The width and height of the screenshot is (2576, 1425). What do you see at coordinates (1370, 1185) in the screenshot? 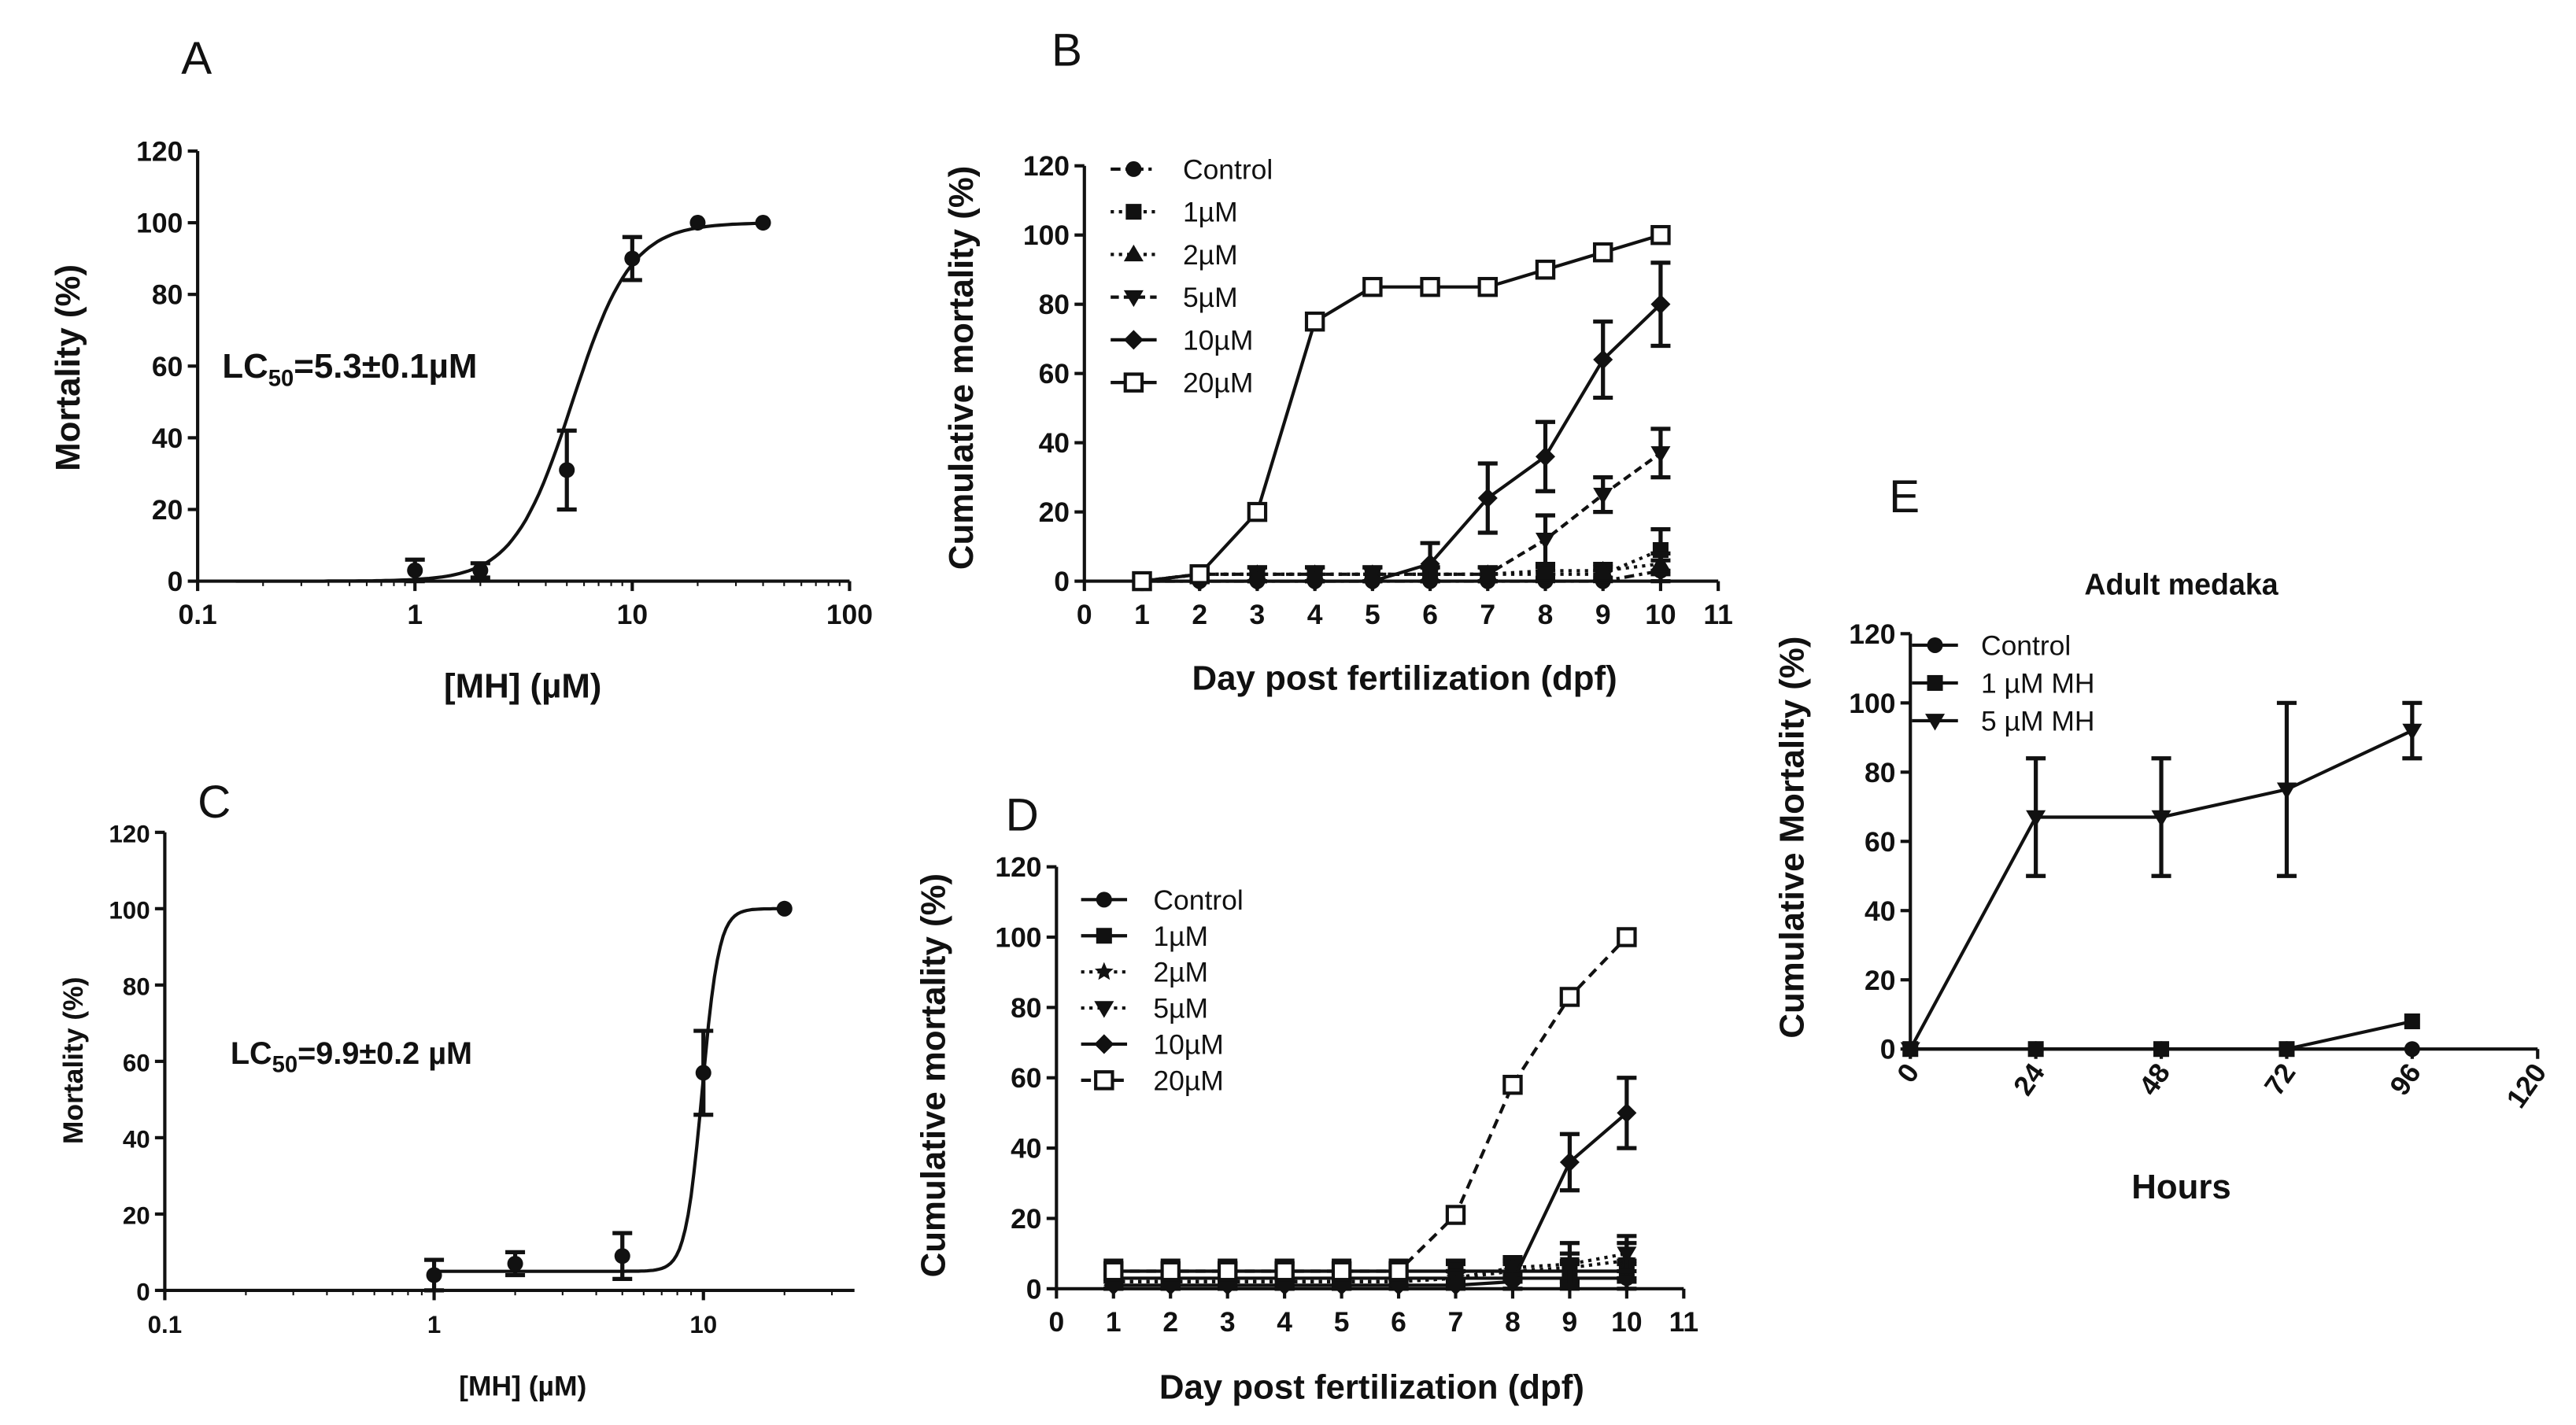
I see `series-10m` at bounding box center [1370, 1185].